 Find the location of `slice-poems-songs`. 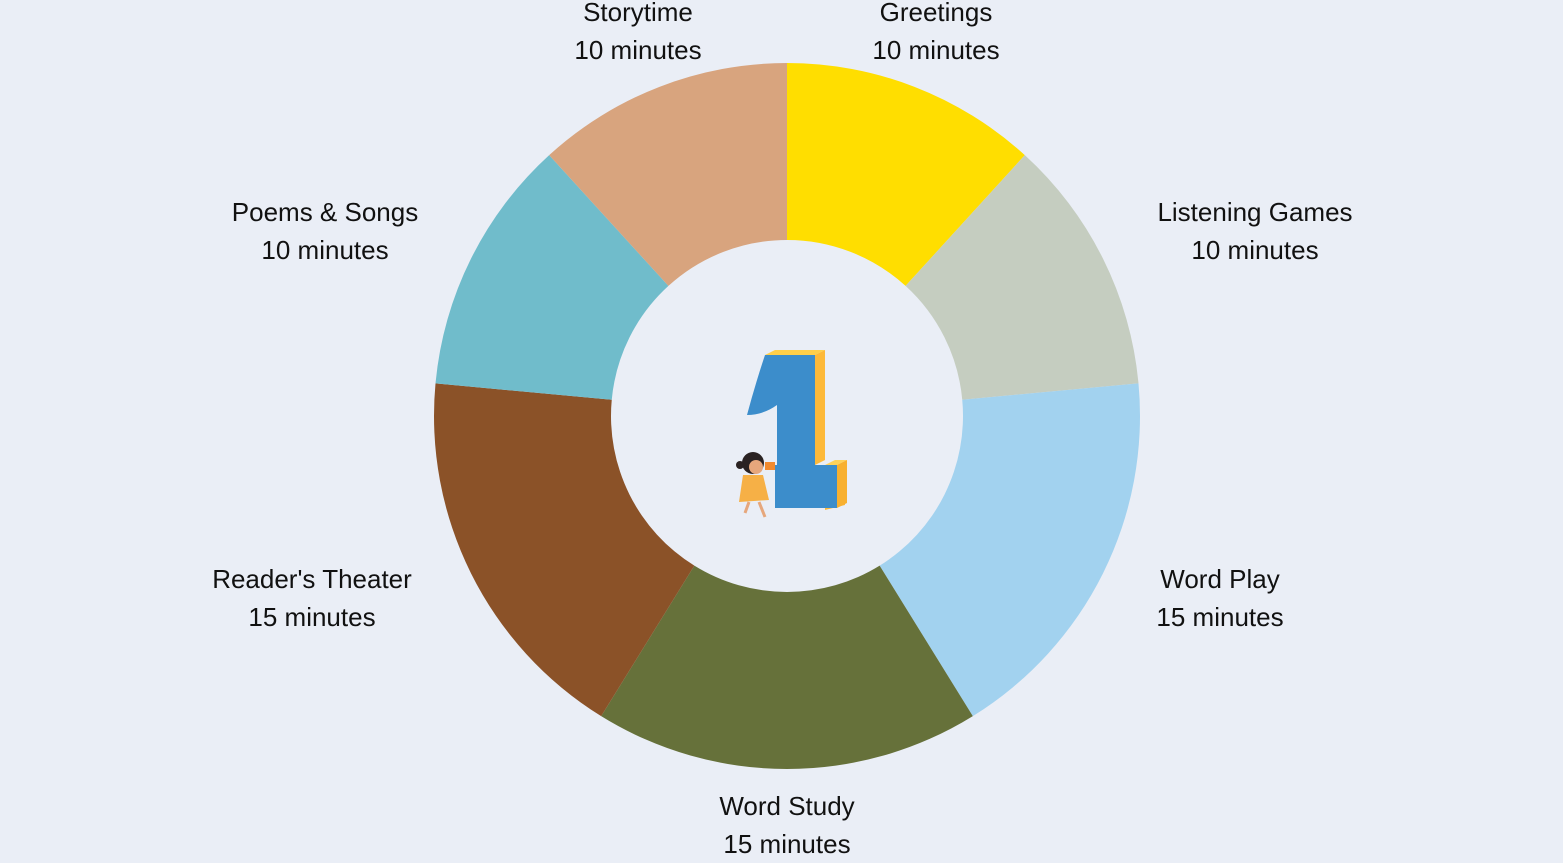

slice-poems-songs is located at coordinates (552, 277).